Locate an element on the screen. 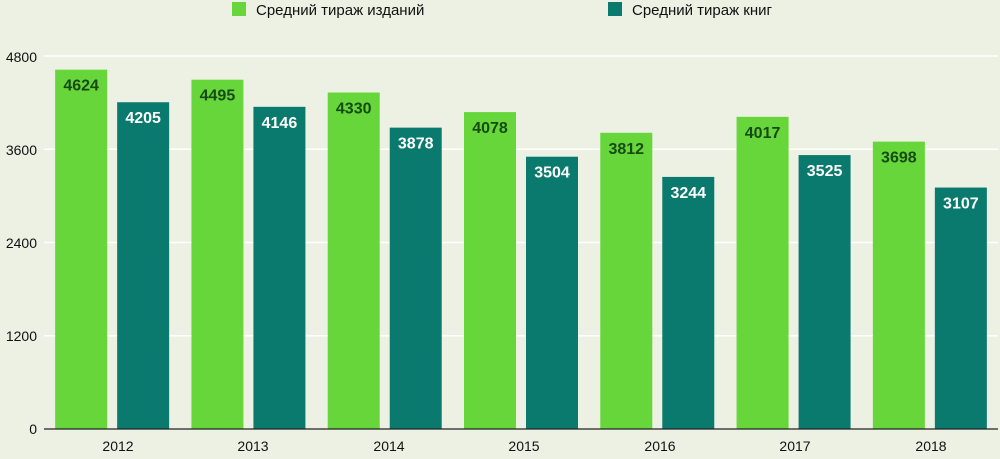 This screenshot has width=1000, height=459. bar-books-2016 is located at coordinates (688, 302).